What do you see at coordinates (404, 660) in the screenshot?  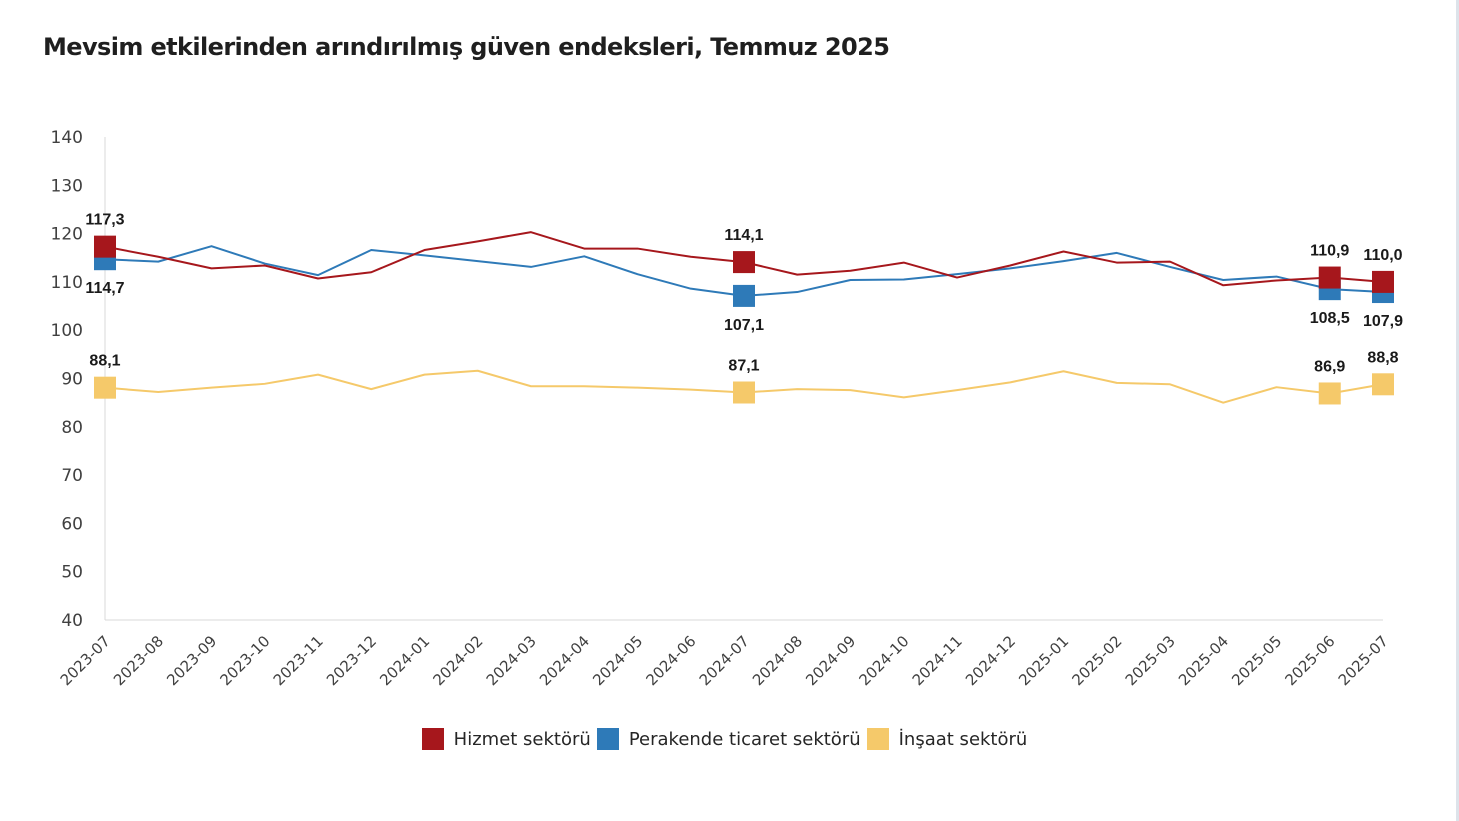 I see `x-tick-label: 2024-01` at bounding box center [404, 660].